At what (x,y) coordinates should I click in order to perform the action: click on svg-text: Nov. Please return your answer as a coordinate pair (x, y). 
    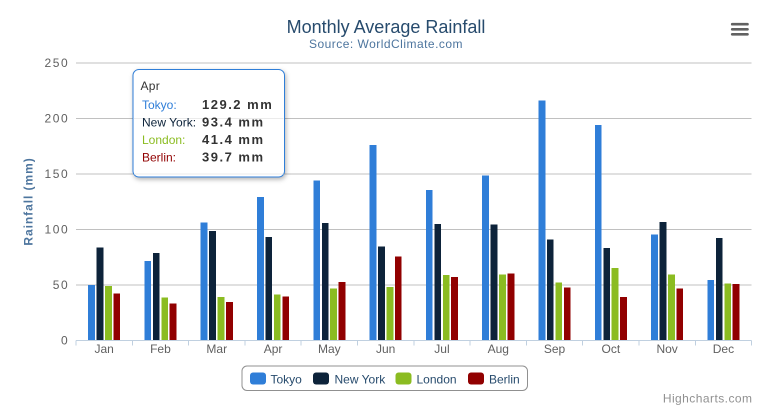
    Looking at the image, I should click on (666, 349).